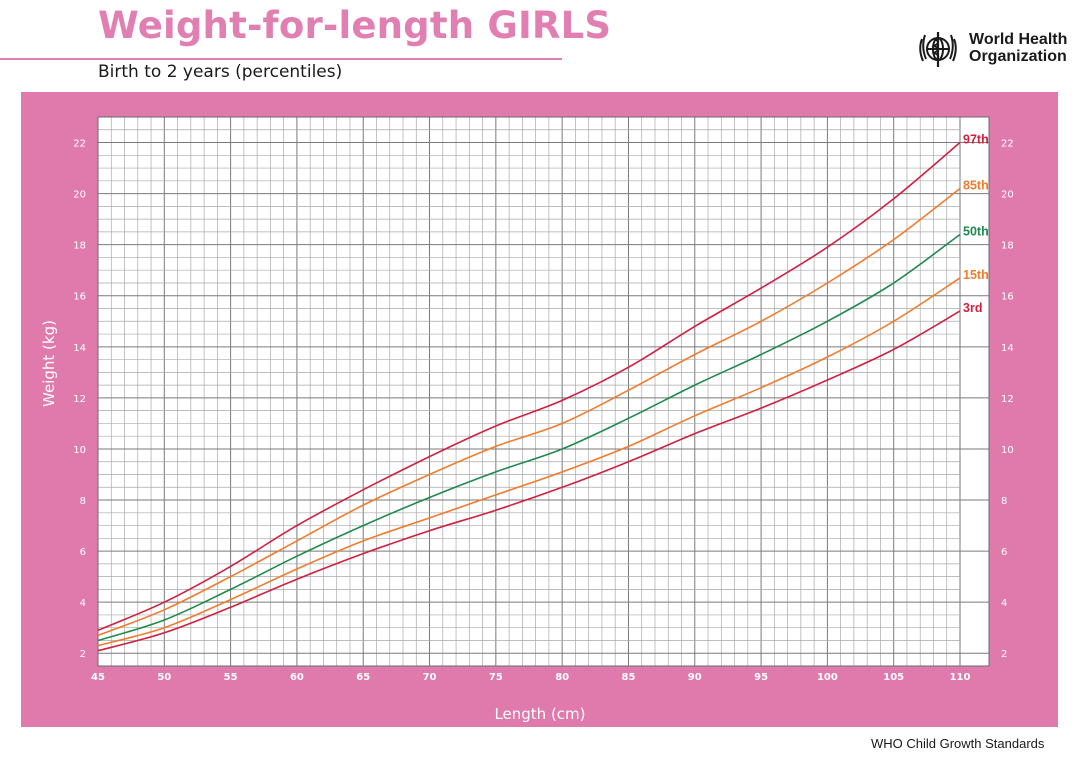  Describe the element at coordinates (79, 195) in the screenshot. I see `y-tick-label: 20` at that location.